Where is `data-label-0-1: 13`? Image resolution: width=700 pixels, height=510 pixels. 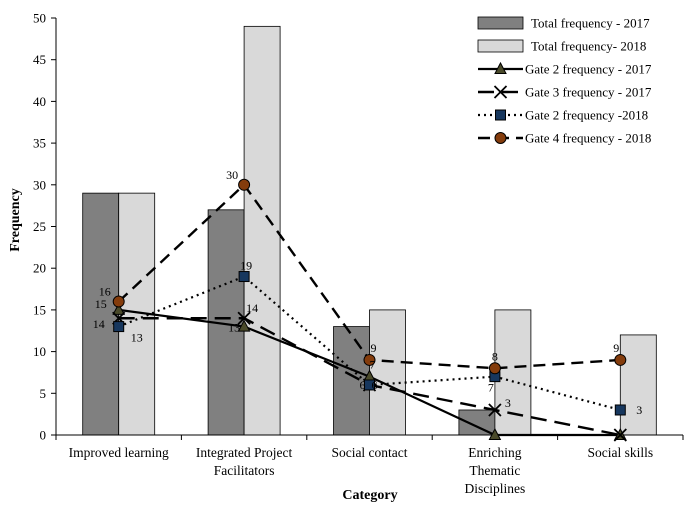 data-label-0-1: 13 is located at coordinates (234, 328).